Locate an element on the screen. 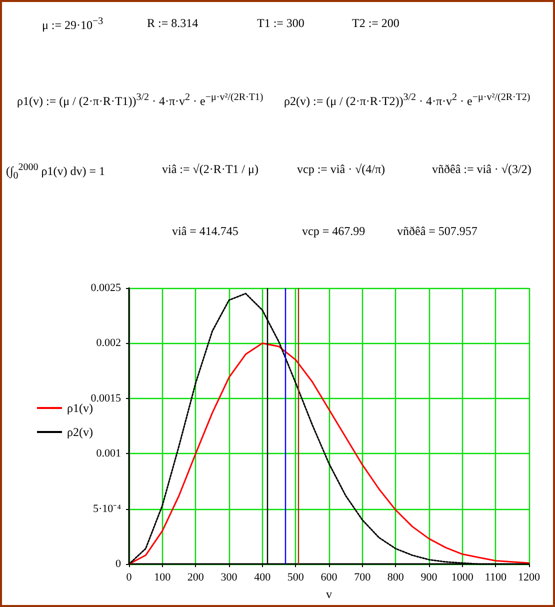 The height and width of the screenshot is (607, 555). x-tick-label: 0 is located at coordinates (129, 578).